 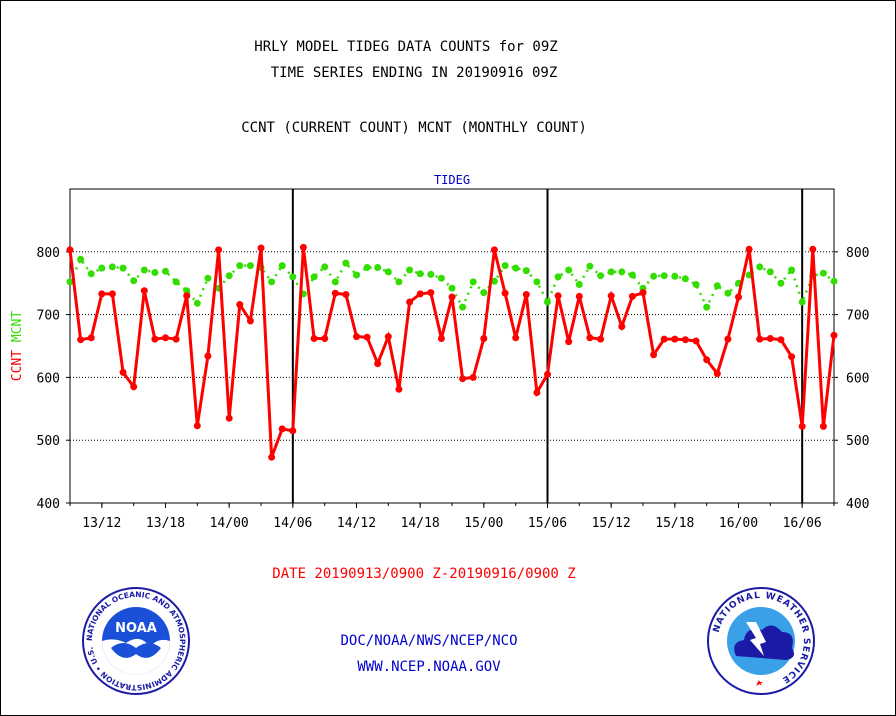 I want to click on x-tick-label-11: 16/06, so click(x=802, y=523).